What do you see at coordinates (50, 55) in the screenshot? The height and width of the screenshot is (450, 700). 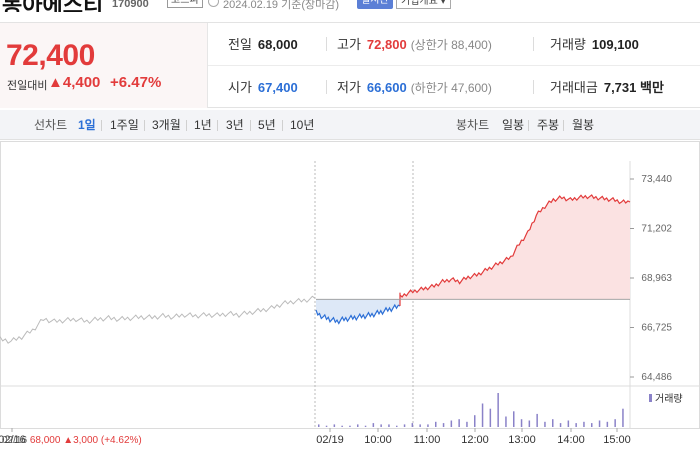 I see `current-price: 72,400` at bounding box center [50, 55].